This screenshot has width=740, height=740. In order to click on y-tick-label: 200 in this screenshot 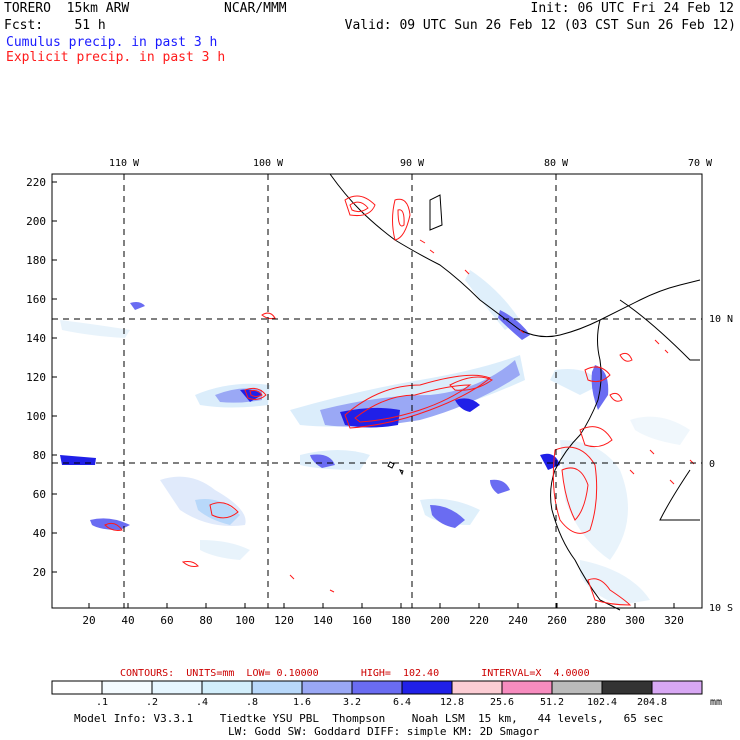, I will do `click(36, 221)`.